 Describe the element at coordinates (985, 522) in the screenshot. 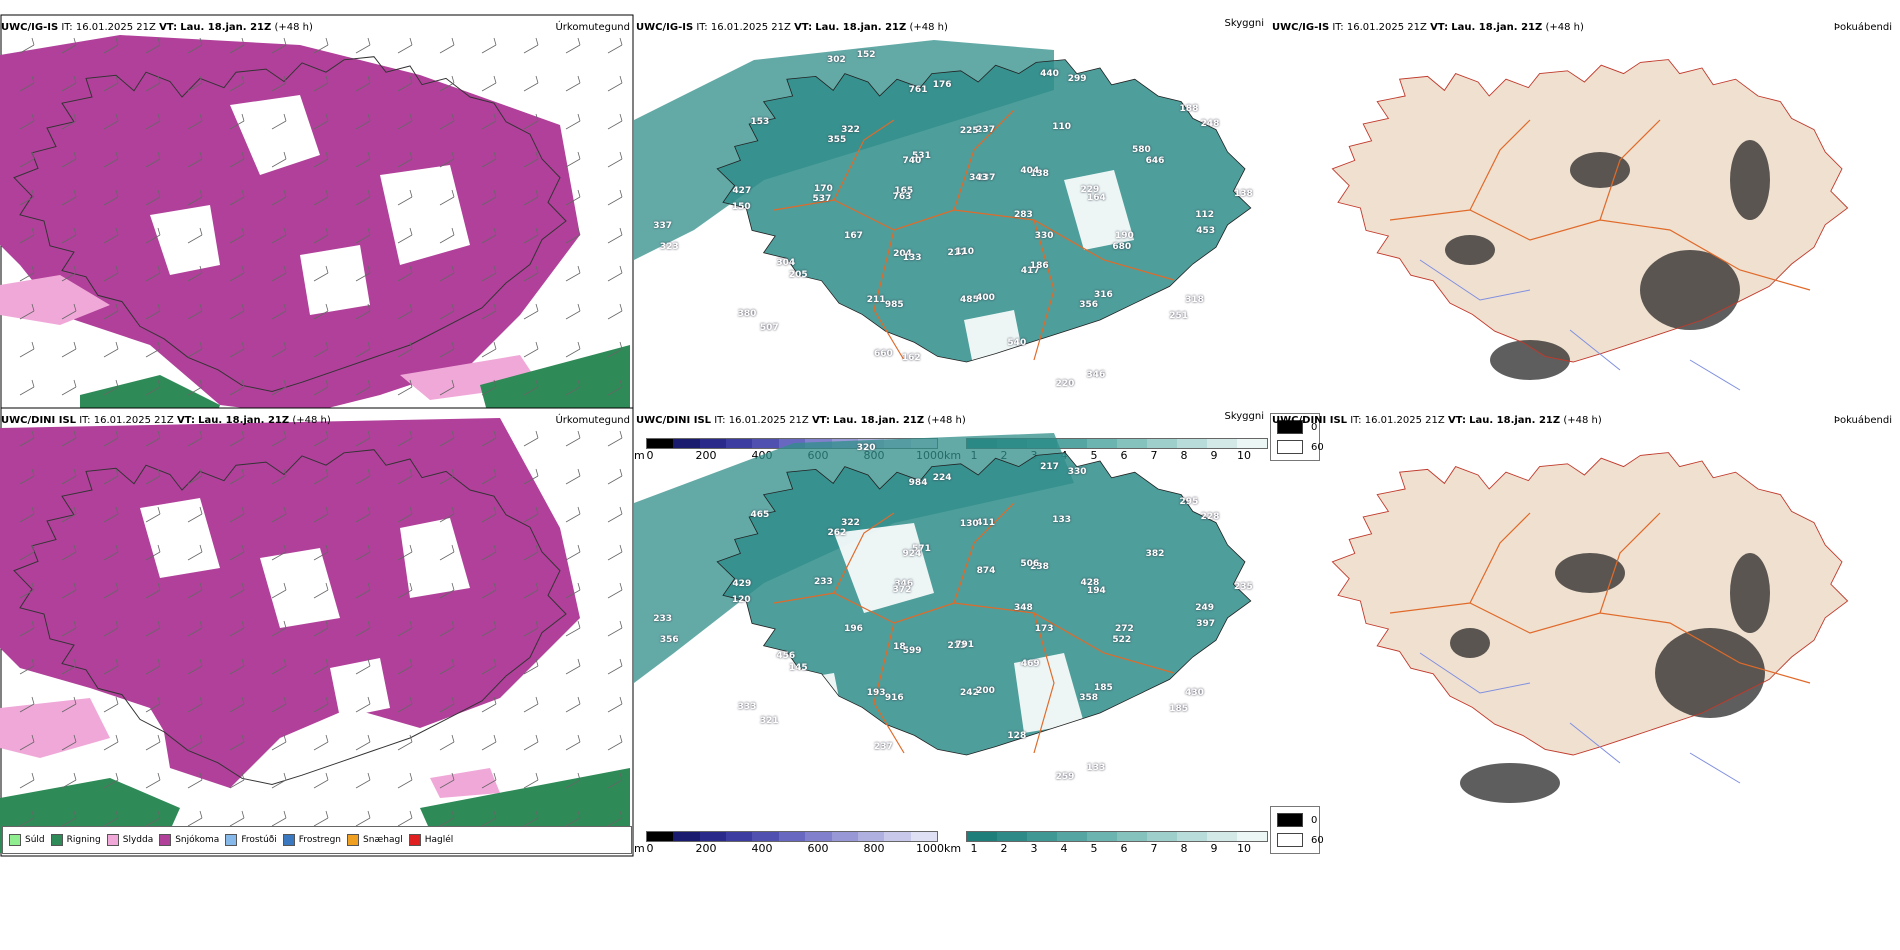

I see `ceiling-value: 411` at that location.